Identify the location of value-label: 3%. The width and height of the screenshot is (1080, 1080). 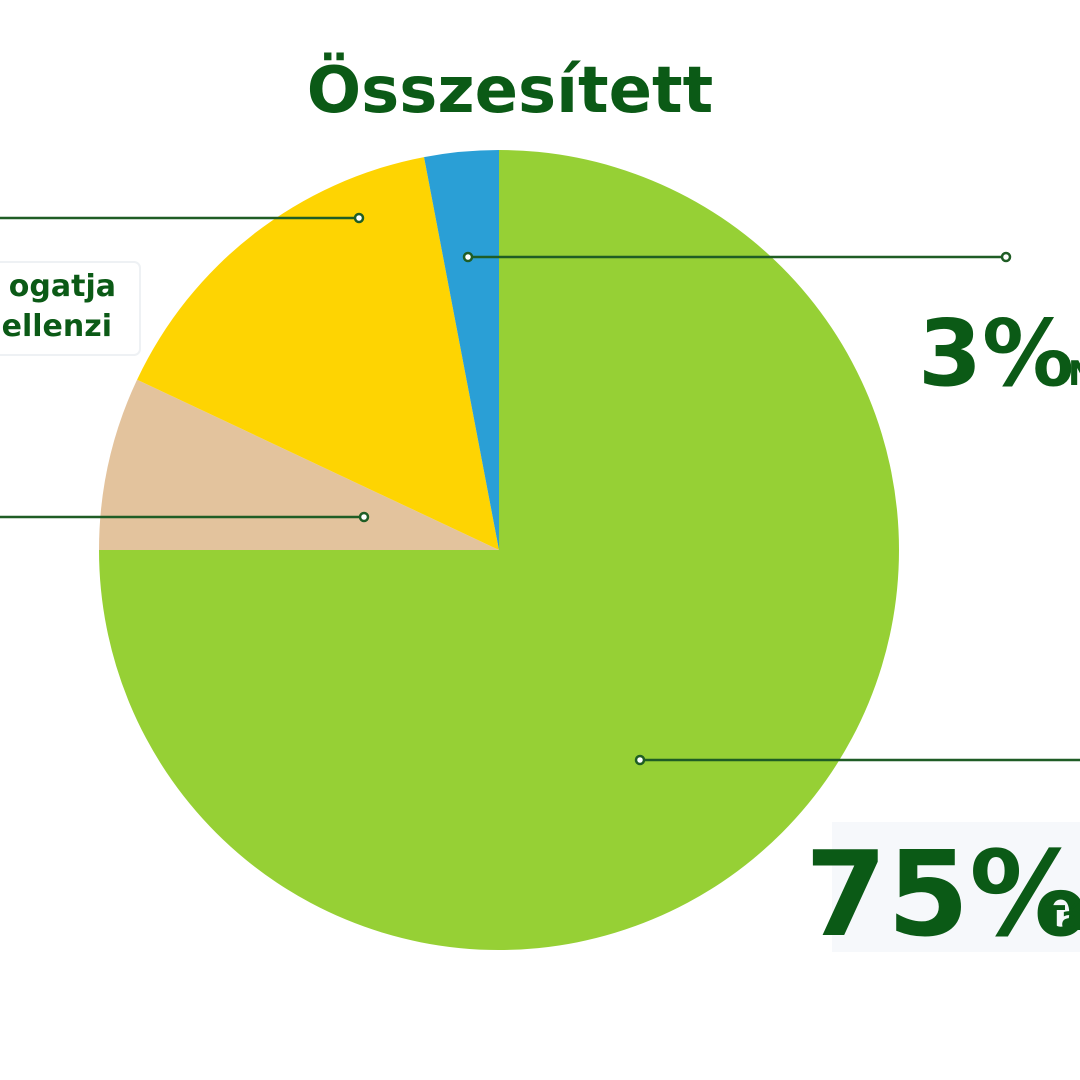
(996, 353).